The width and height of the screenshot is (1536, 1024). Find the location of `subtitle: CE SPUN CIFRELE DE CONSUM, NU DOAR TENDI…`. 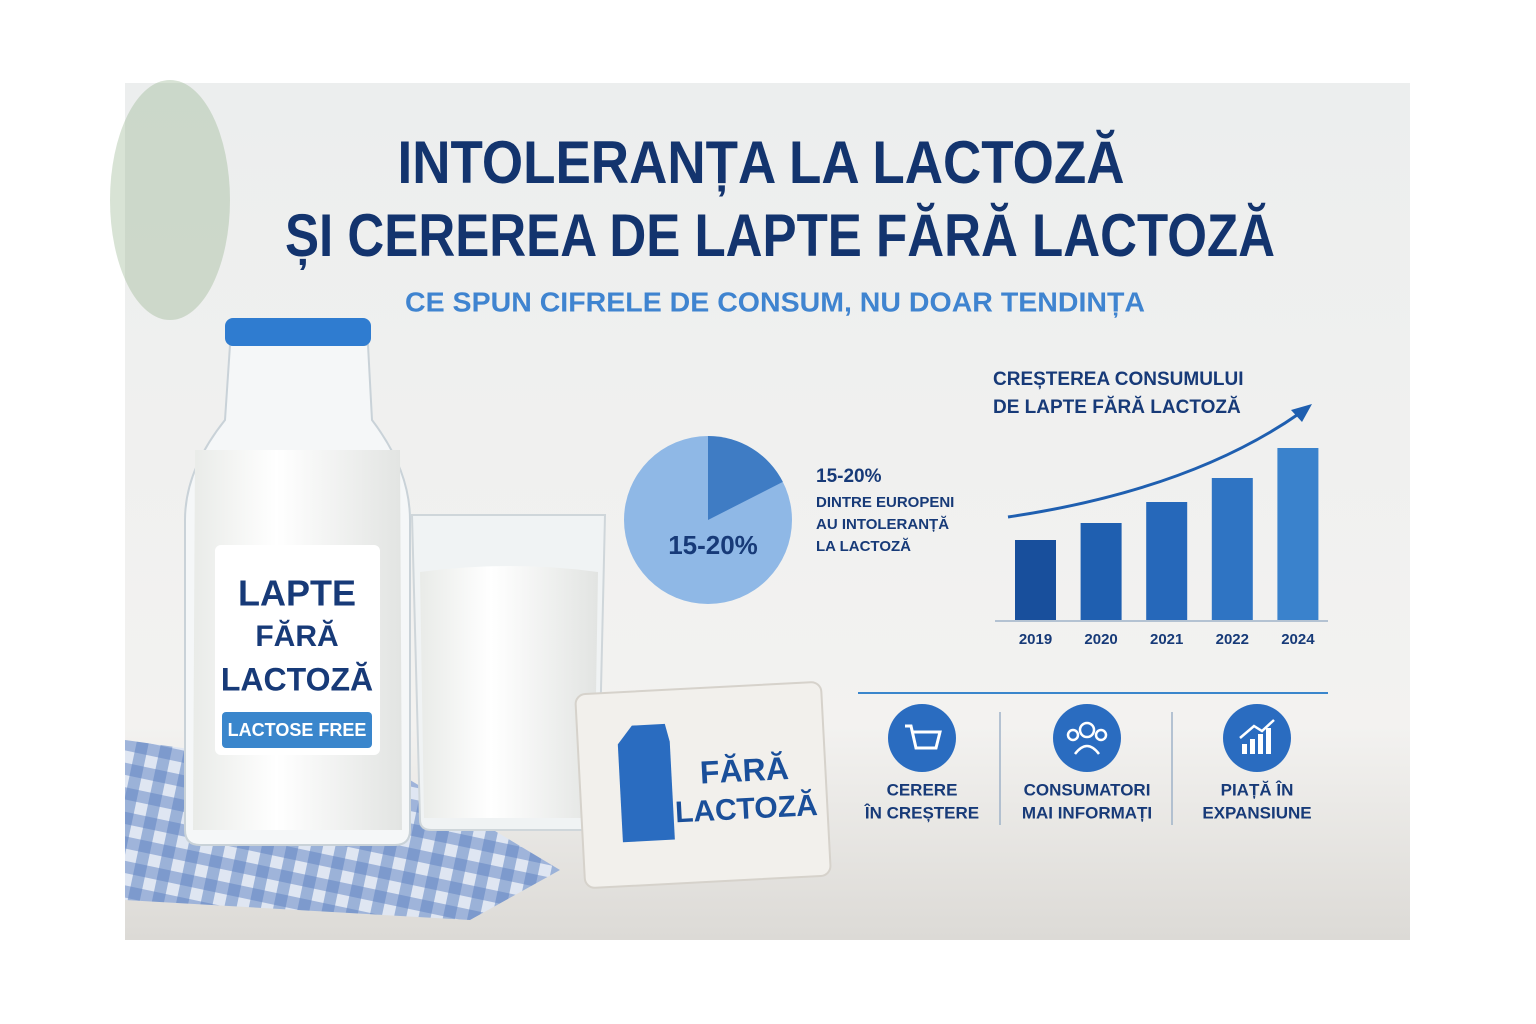

subtitle: CE SPUN CIFRELE DE CONSUM, NU DOAR TENDI… is located at coordinates (775, 301).